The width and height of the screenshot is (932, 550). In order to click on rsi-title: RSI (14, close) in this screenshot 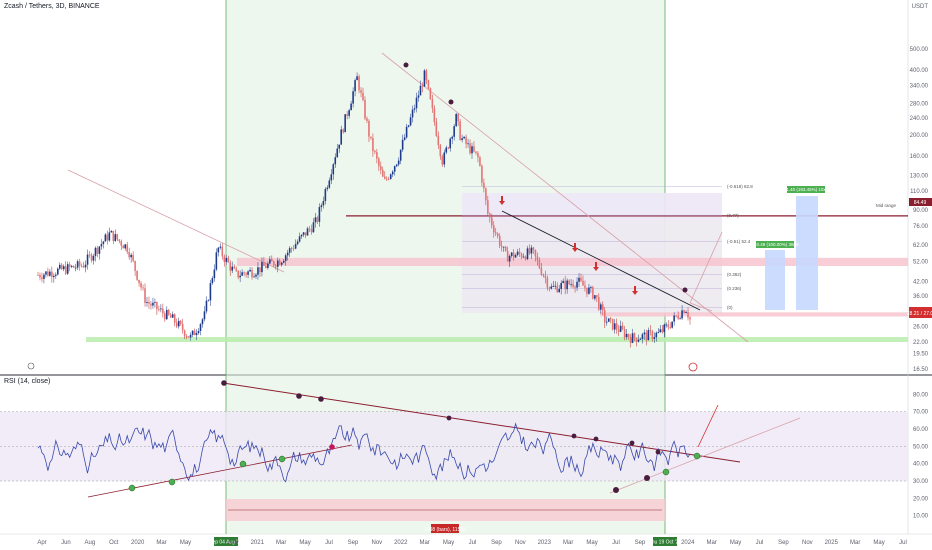, I will do `click(27, 381)`.